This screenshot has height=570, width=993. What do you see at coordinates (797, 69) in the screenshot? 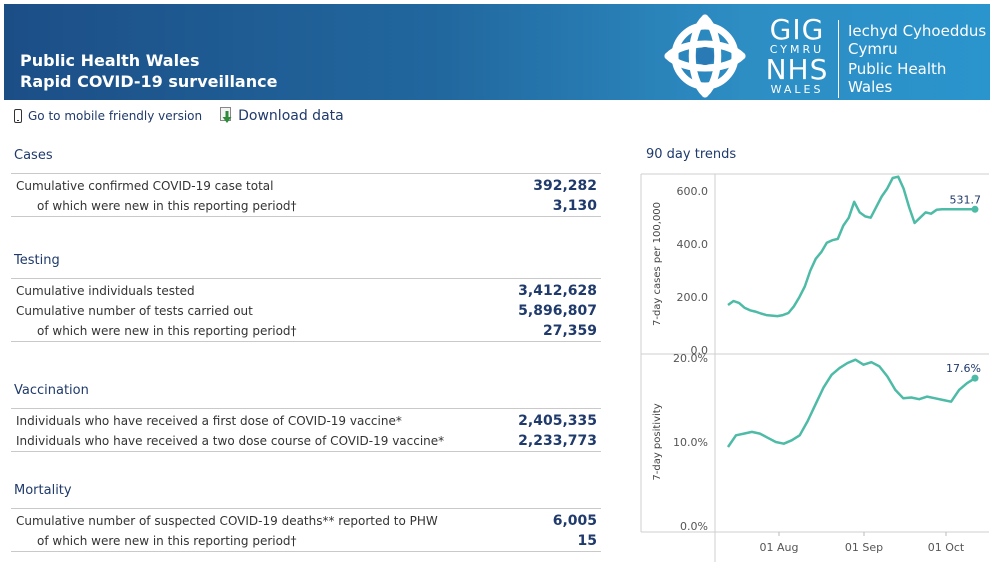
I see `logo-nhs-text: NHS` at bounding box center [797, 69].